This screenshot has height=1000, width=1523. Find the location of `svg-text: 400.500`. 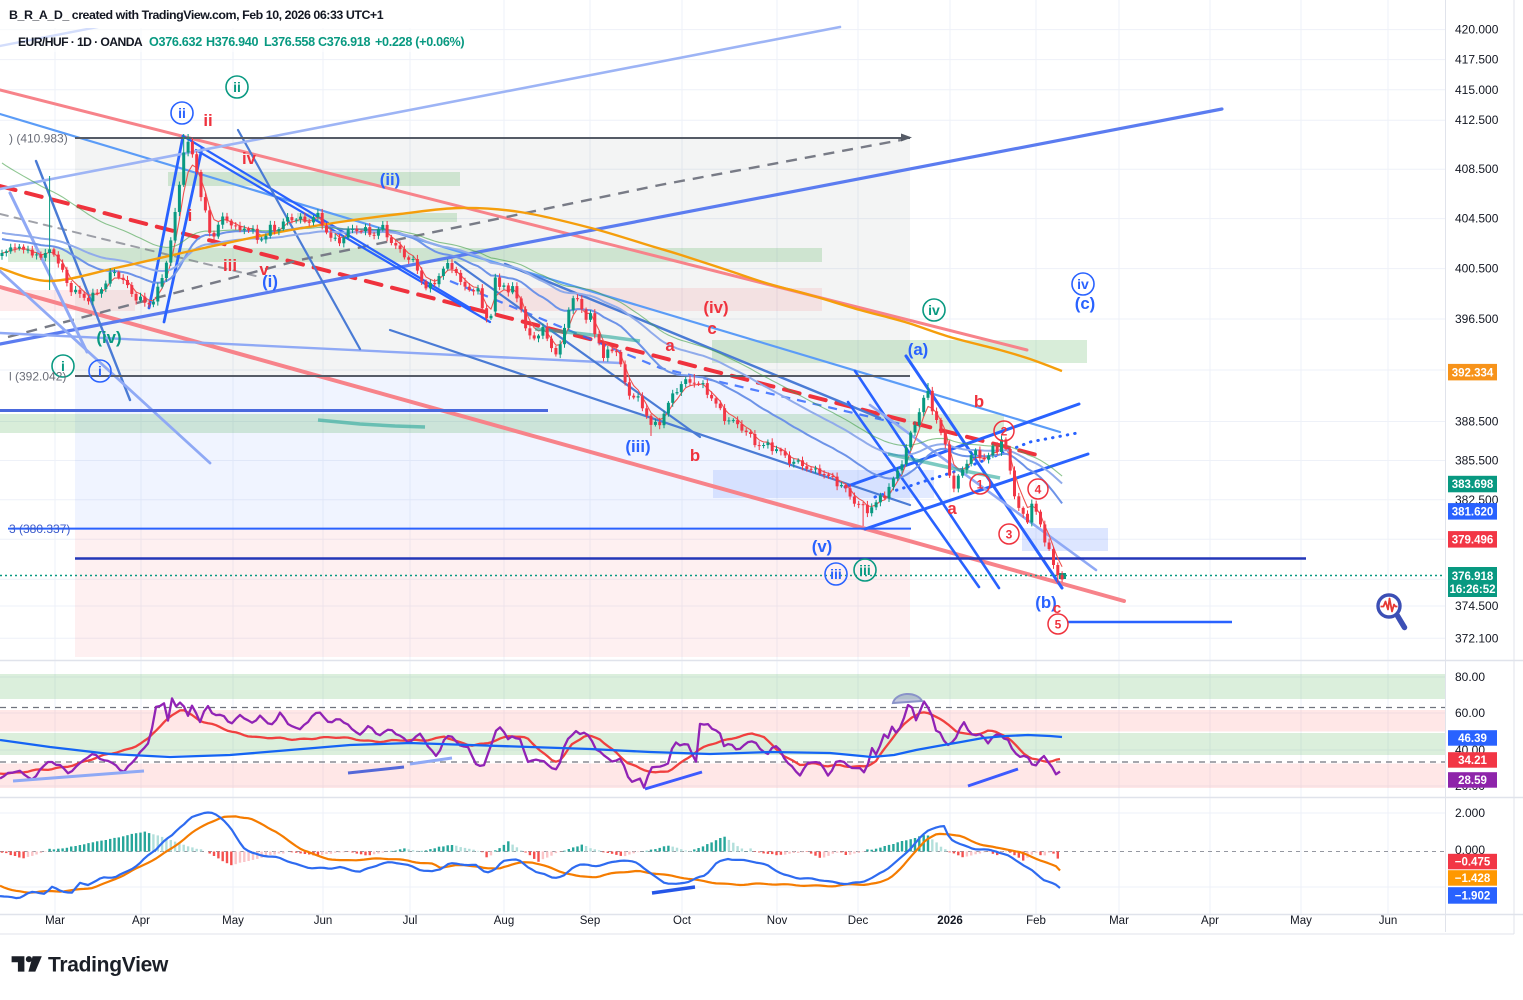

svg-text: 400.500 is located at coordinates (1477, 269).